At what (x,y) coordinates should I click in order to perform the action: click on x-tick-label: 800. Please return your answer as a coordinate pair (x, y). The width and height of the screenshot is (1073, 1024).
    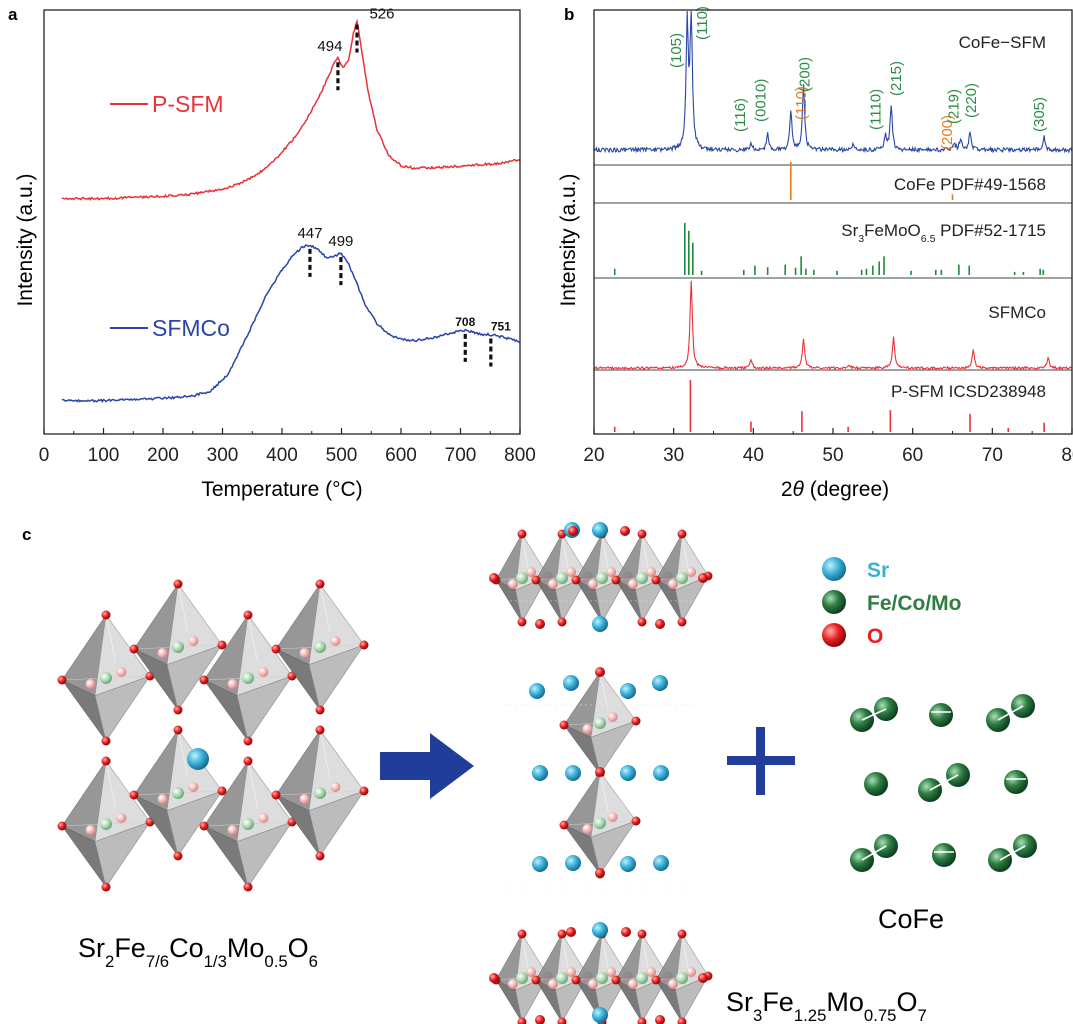
    Looking at the image, I should click on (520, 455).